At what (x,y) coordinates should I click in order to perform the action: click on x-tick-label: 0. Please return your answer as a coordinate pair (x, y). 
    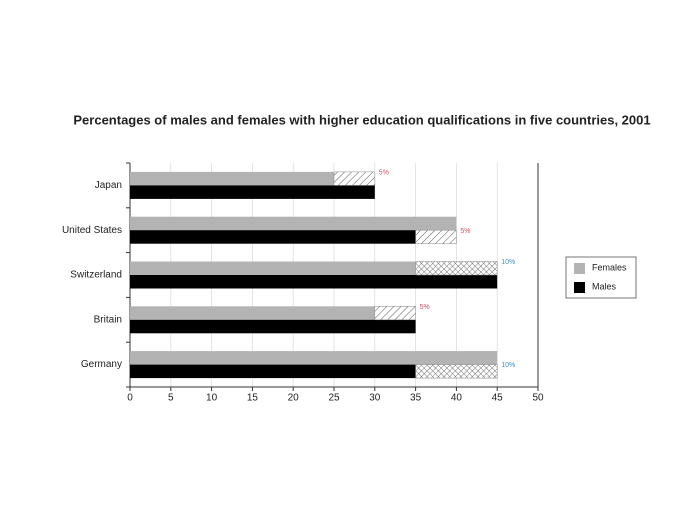
    Looking at the image, I should click on (130, 398).